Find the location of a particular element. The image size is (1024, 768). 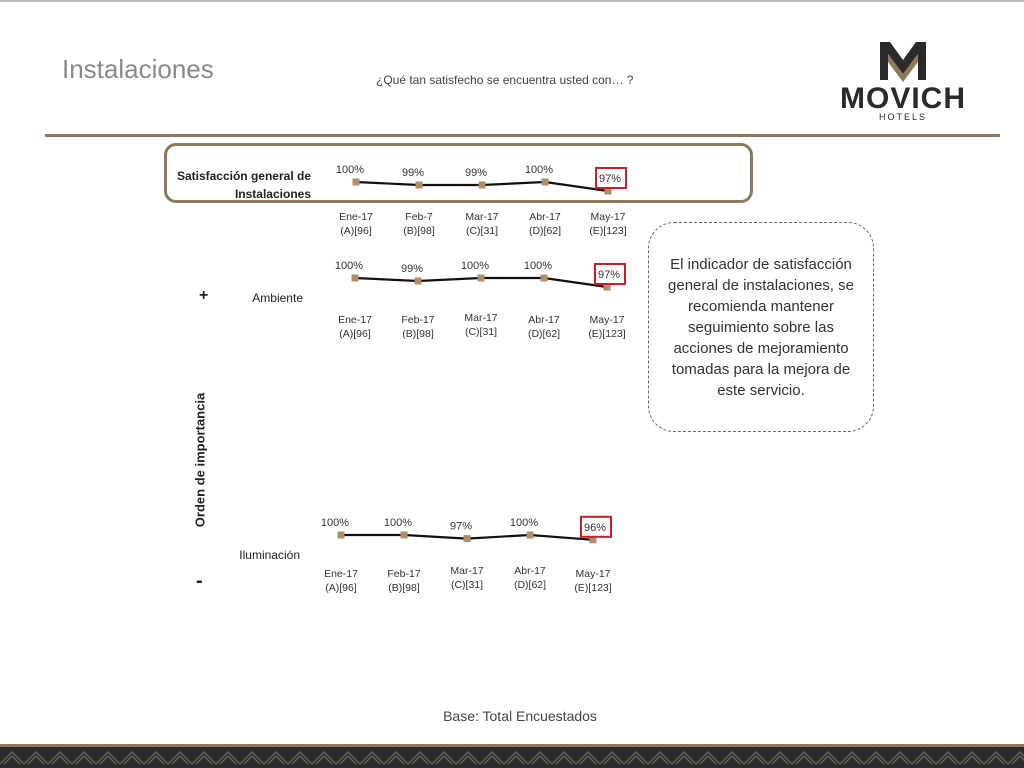

category-label-0-4: May-17 is located at coordinates (607, 217).